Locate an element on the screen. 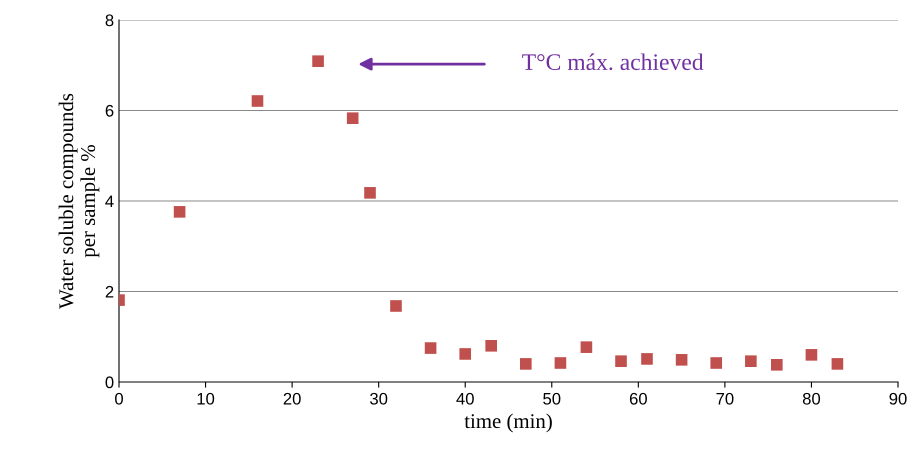  y-axis-title: Water soluble compounds per sample % is located at coordinates (79, 201).